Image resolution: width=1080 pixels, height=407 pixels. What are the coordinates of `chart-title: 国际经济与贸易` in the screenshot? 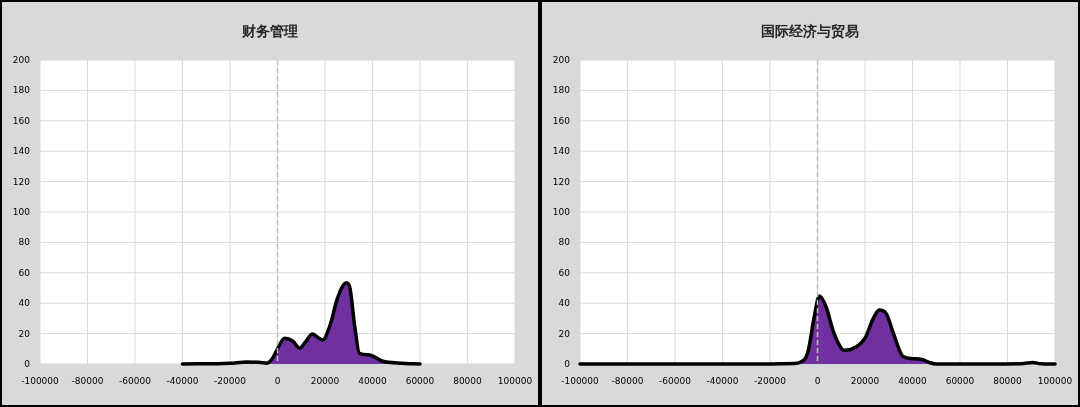 It's located at (810, 31).